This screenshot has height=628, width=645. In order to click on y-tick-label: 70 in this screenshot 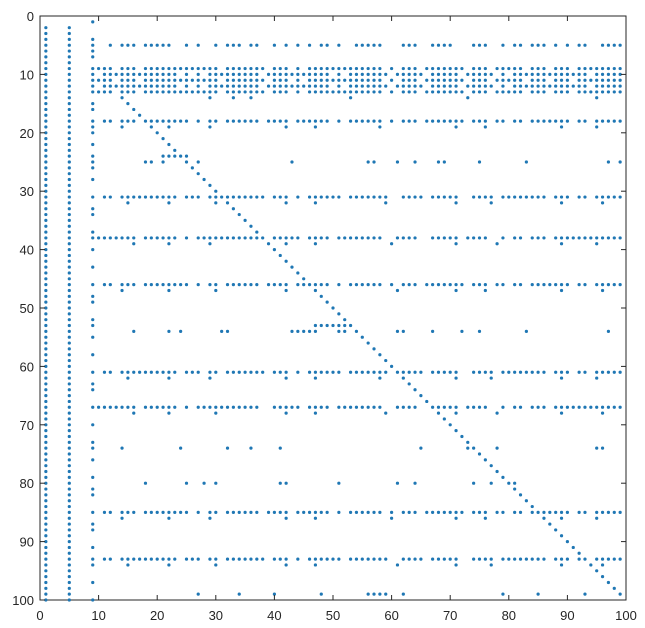, I will do `click(27, 425)`.